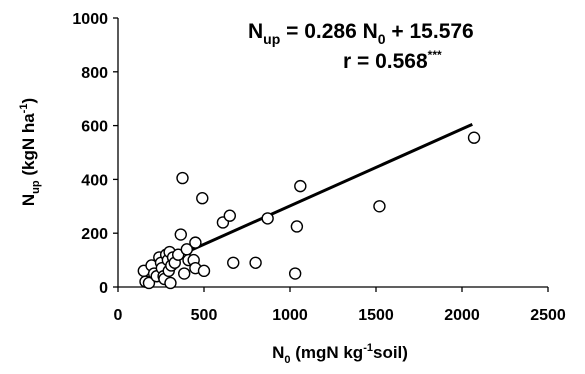 The width and height of the screenshot is (585, 374). I want to click on correlation-label: r = 0.568***, so click(392, 60).